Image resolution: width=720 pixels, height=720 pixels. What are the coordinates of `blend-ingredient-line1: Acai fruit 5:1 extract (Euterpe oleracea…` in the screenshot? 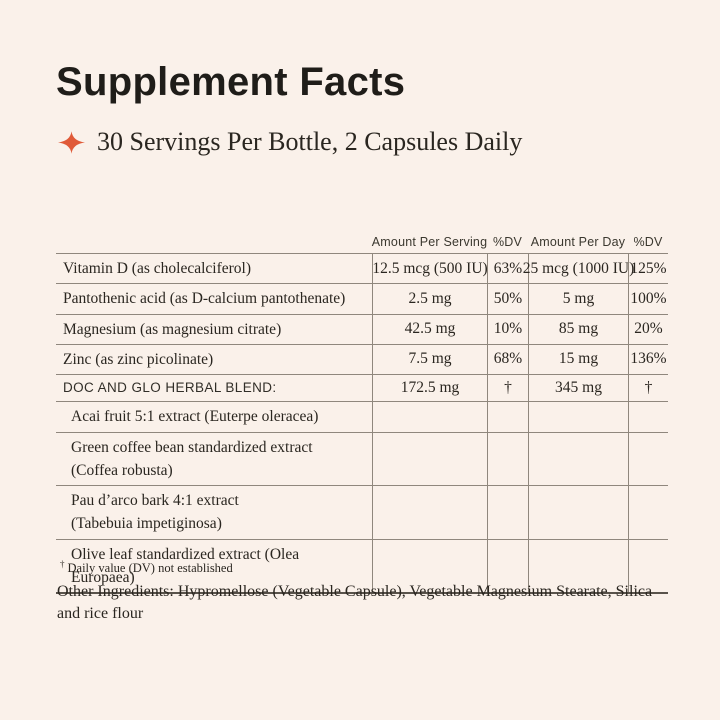 It's located at (195, 417).